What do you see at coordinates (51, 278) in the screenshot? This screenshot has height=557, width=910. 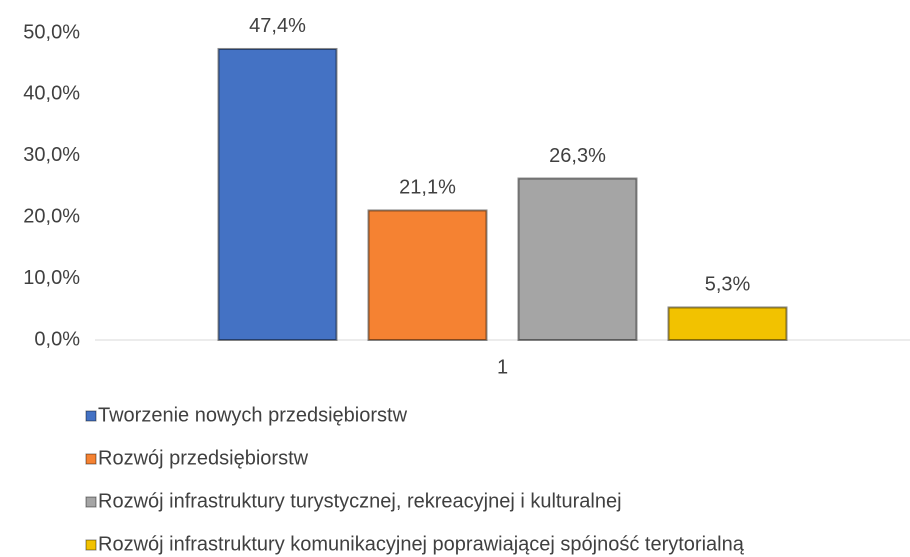 I see `y-tick-label: 10,0%` at bounding box center [51, 278].